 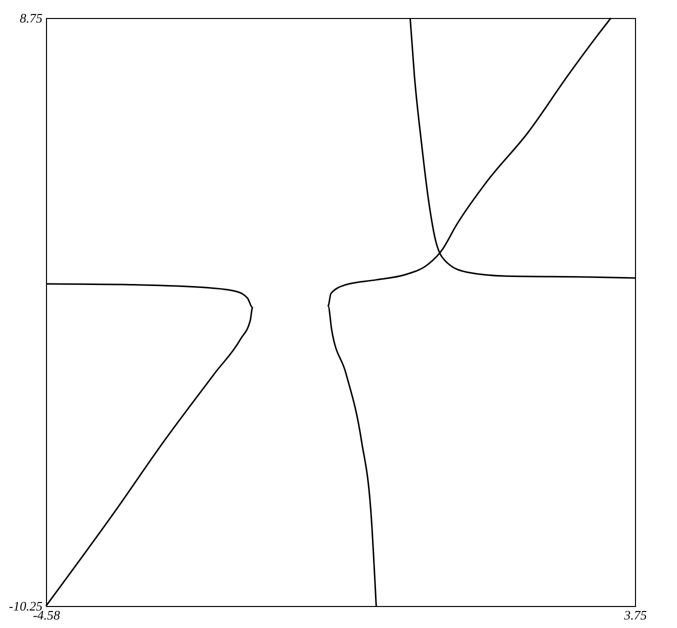 I want to click on y-tick-label: 8.75, so click(x=31, y=18).